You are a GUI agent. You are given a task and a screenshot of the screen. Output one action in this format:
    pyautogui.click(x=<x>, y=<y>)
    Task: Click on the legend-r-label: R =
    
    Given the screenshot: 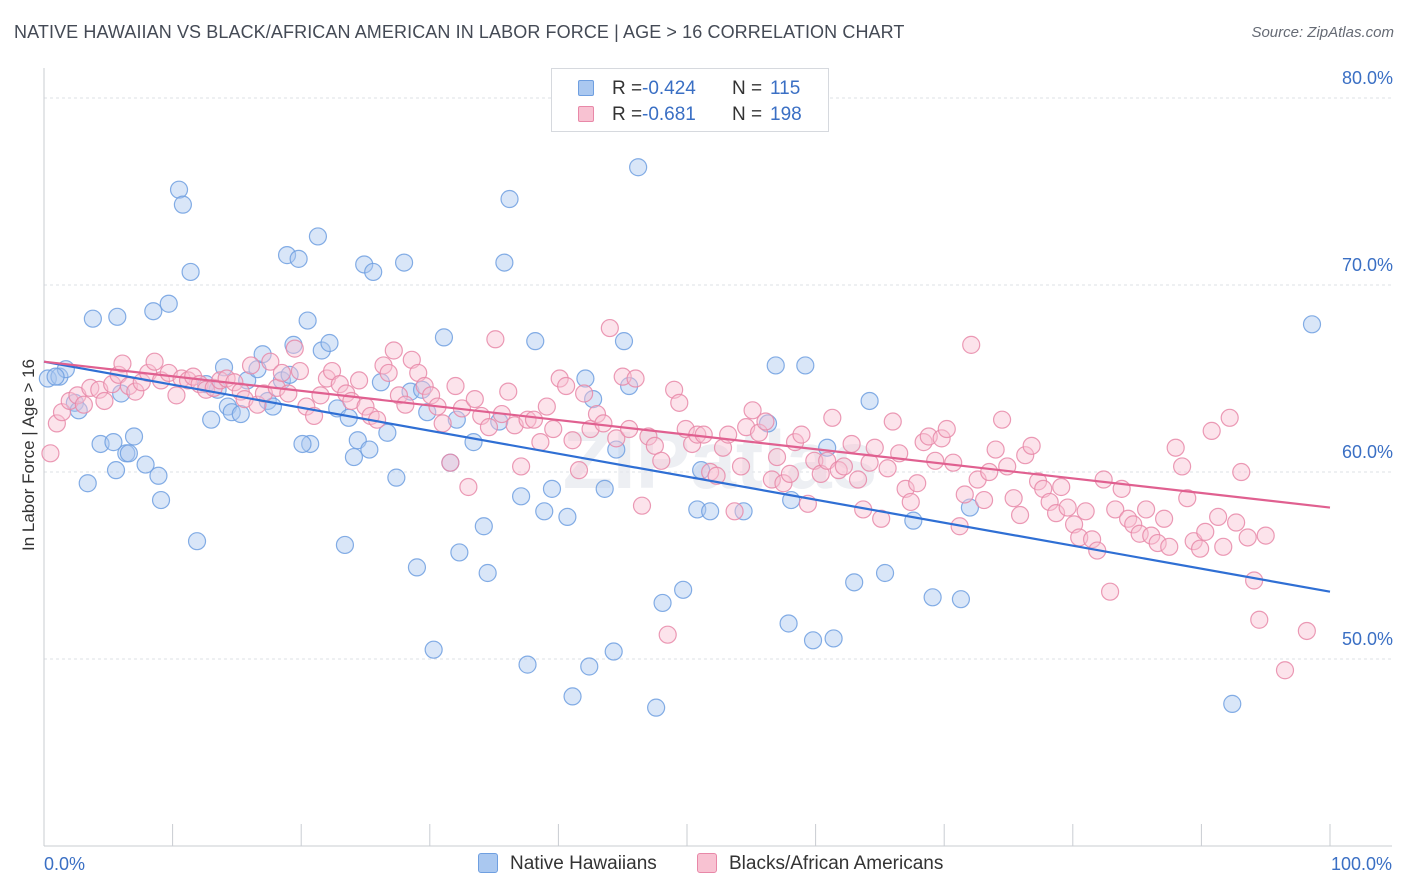 What is the action you would take?
    pyautogui.click(x=627, y=88)
    